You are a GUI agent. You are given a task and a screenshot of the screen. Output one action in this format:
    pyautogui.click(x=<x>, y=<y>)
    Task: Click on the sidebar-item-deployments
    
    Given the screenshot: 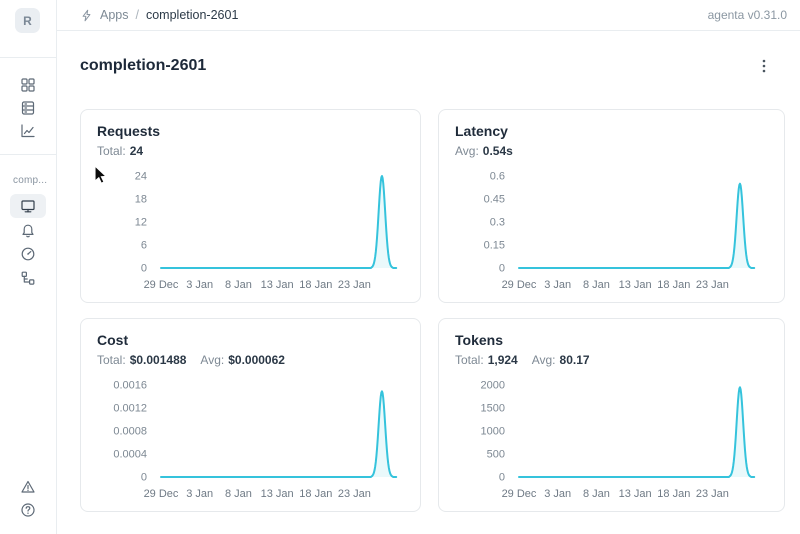 What is the action you would take?
    pyautogui.click(x=28, y=108)
    